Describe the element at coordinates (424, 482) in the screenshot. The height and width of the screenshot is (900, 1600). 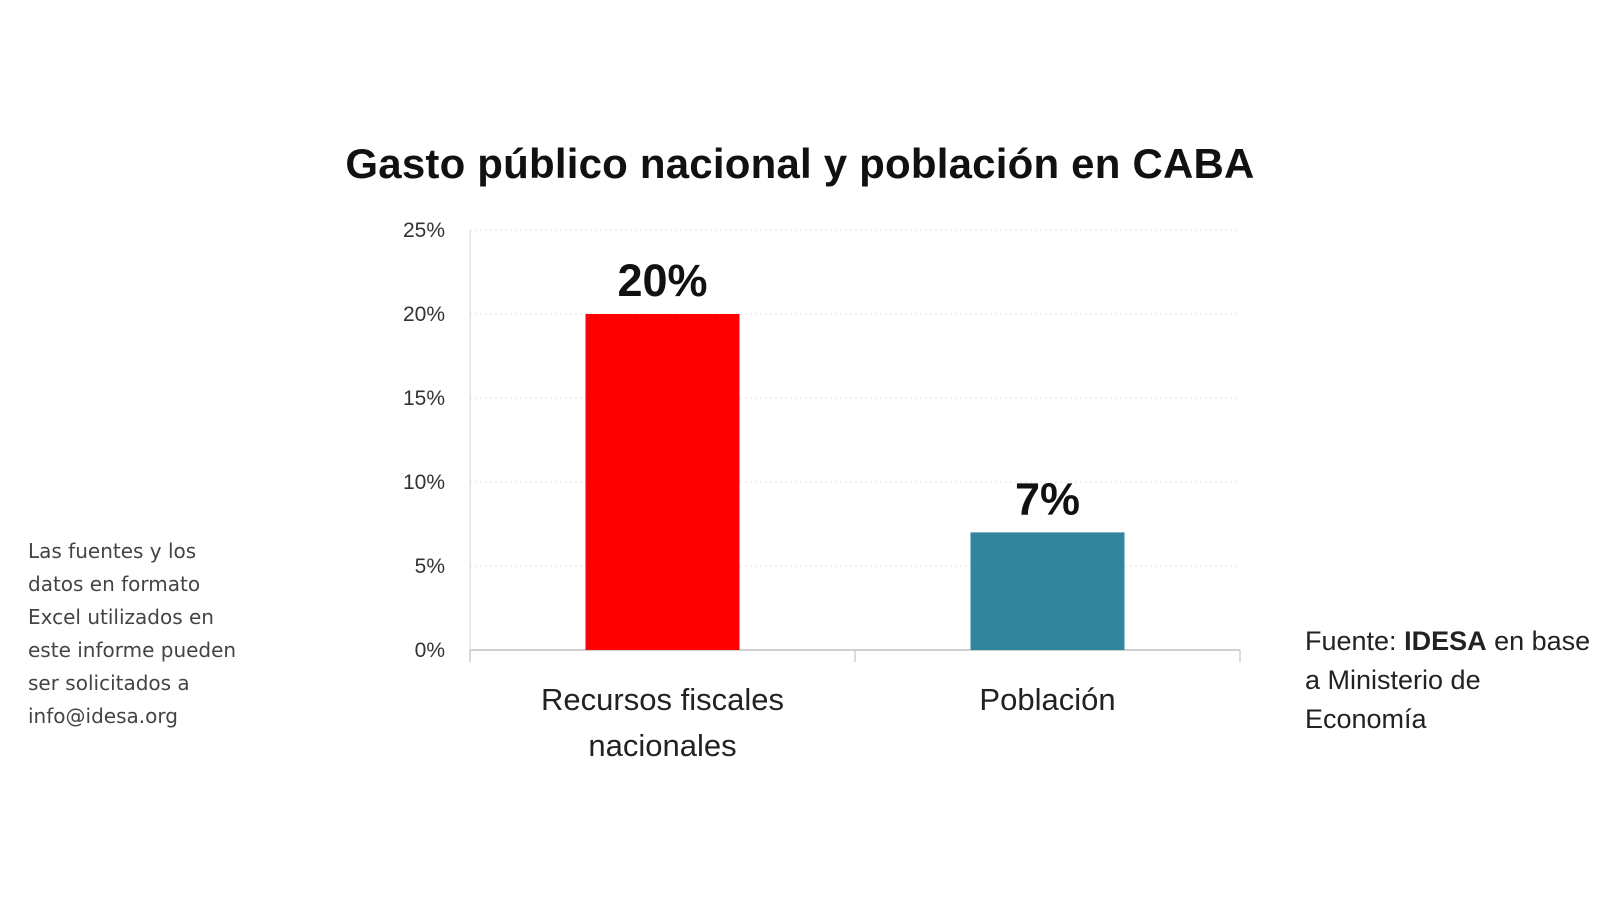
I see `y-tick-label: 10%` at that location.